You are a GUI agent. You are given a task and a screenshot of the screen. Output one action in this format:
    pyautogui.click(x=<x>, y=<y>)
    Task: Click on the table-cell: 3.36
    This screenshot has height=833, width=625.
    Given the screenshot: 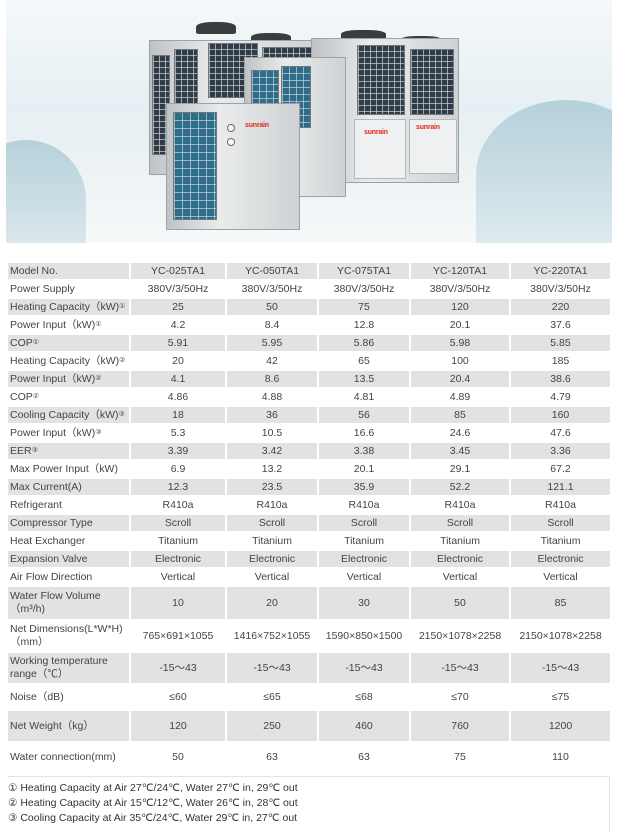 What is the action you would take?
    pyautogui.click(x=560, y=451)
    